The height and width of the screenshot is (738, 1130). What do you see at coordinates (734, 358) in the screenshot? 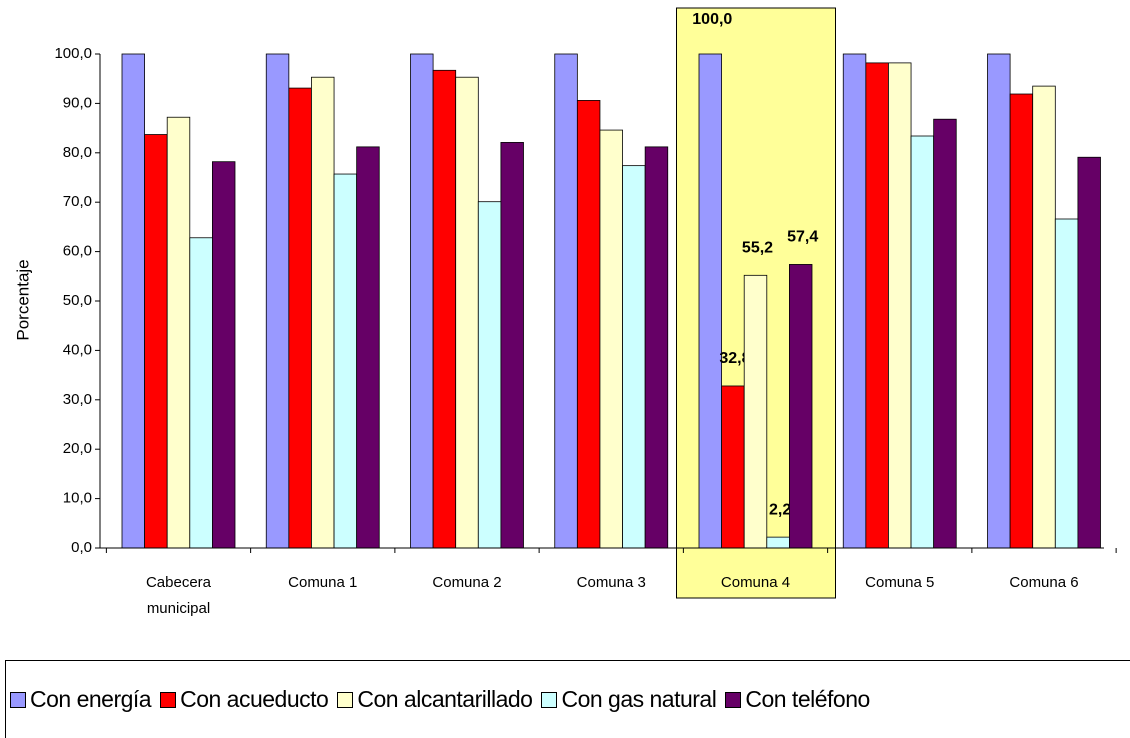
I see `data-label: 32,8` at bounding box center [734, 358].